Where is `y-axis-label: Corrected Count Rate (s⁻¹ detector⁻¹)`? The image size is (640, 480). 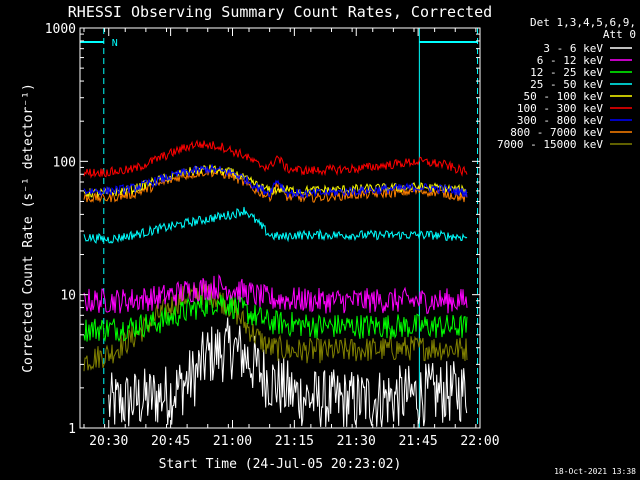
y-axis-label: Corrected Count Rate (s⁻¹ detector⁻¹) is located at coordinates (28, 228).